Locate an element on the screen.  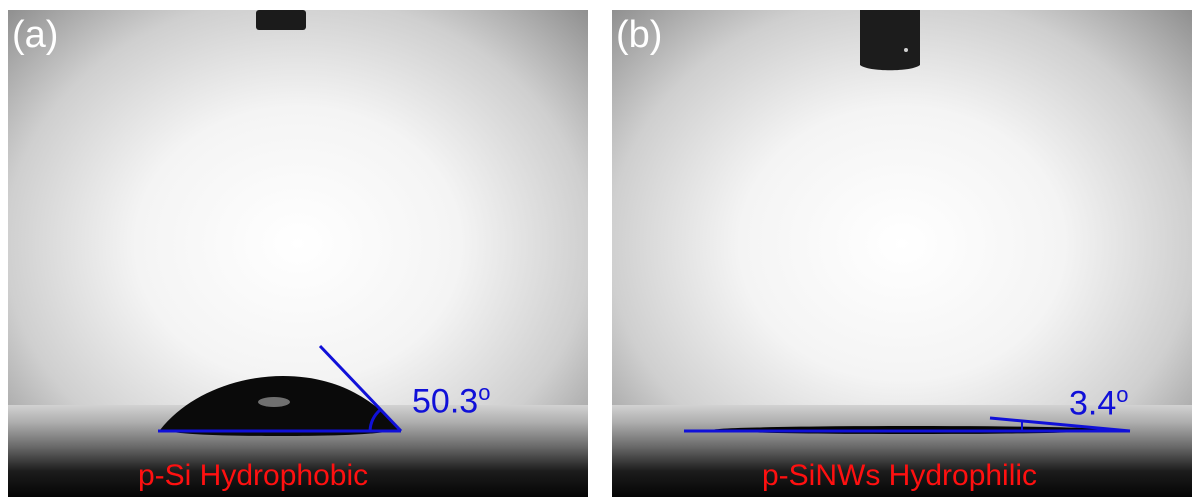
panel-label: (a) is located at coordinates (35, 35).